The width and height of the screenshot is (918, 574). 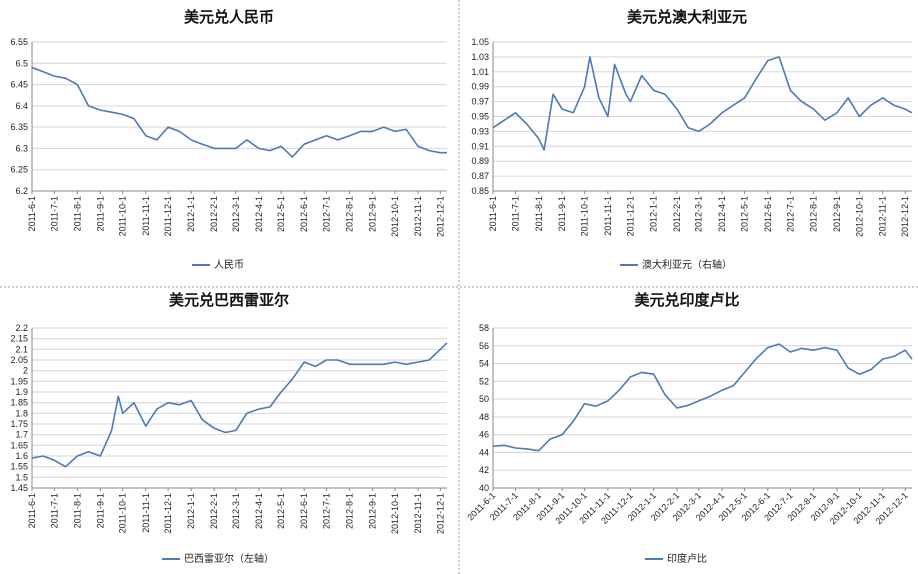 I want to click on y-tick-label: 50, so click(x=484, y=399).